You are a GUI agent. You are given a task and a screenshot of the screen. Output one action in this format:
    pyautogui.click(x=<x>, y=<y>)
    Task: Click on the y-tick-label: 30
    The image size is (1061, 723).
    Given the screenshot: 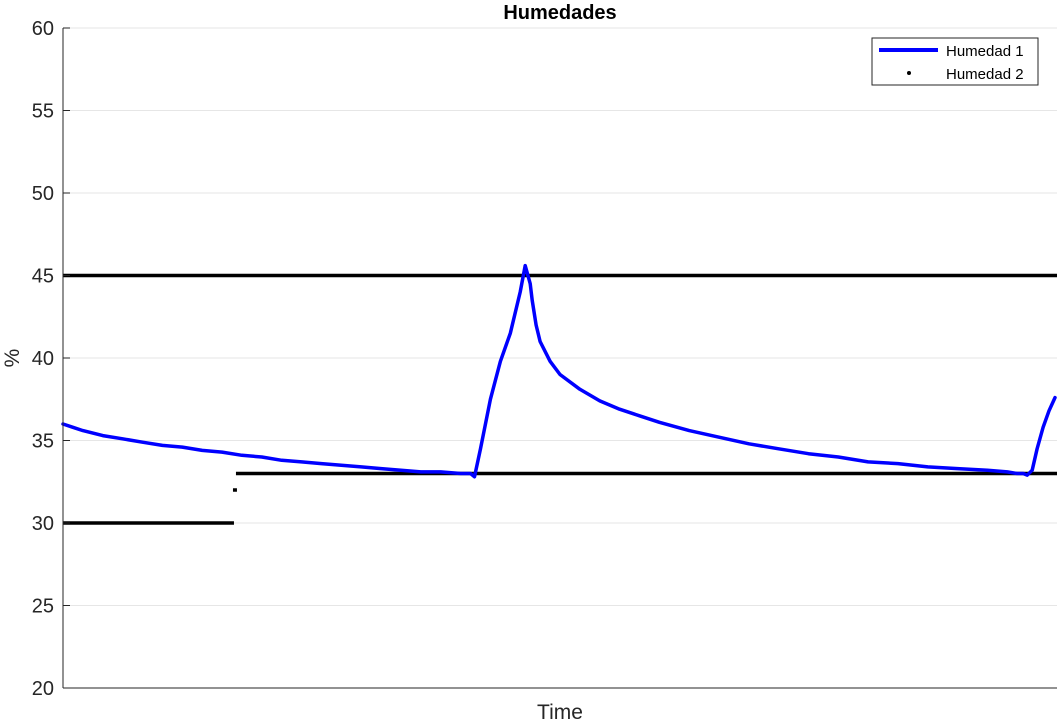 What is the action you would take?
    pyautogui.click(x=43, y=524)
    